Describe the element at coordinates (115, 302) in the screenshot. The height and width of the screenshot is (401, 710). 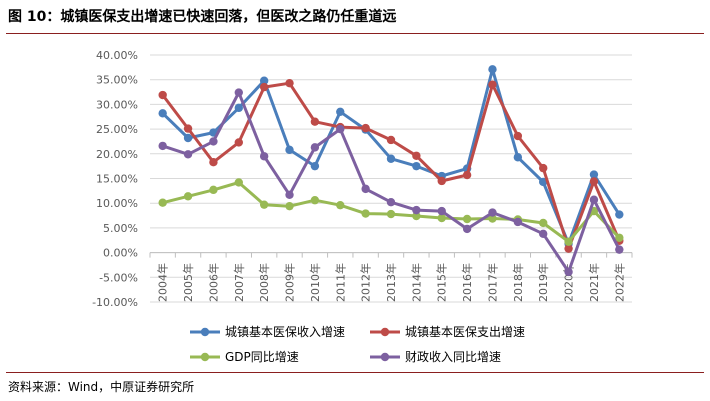
I see `y-tick-label: -10.00%` at that location.